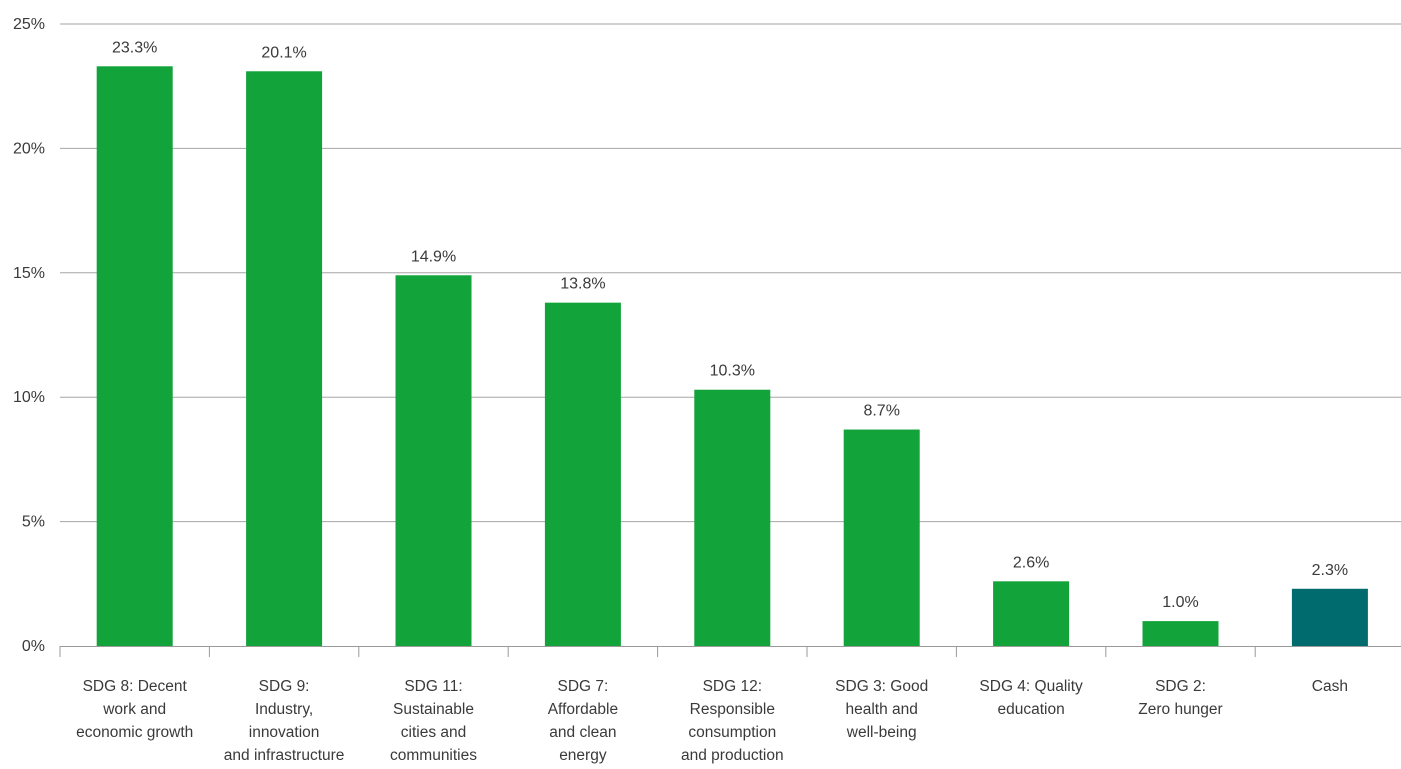  What do you see at coordinates (732, 371) in the screenshot?
I see `data-label: 10.3%` at bounding box center [732, 371].